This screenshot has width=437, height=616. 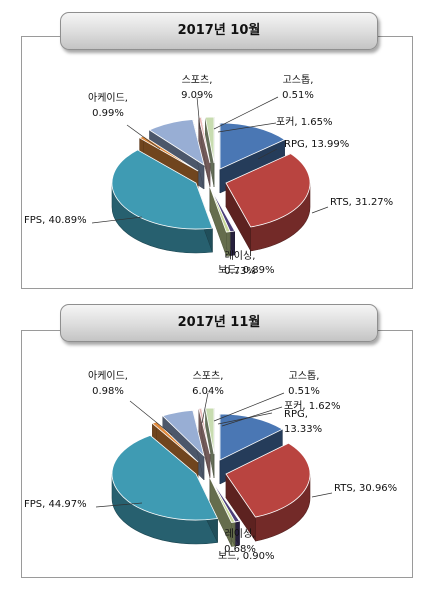 I want to click on data-label-slice-0-name: RPG,, so click(x=296, y=414).